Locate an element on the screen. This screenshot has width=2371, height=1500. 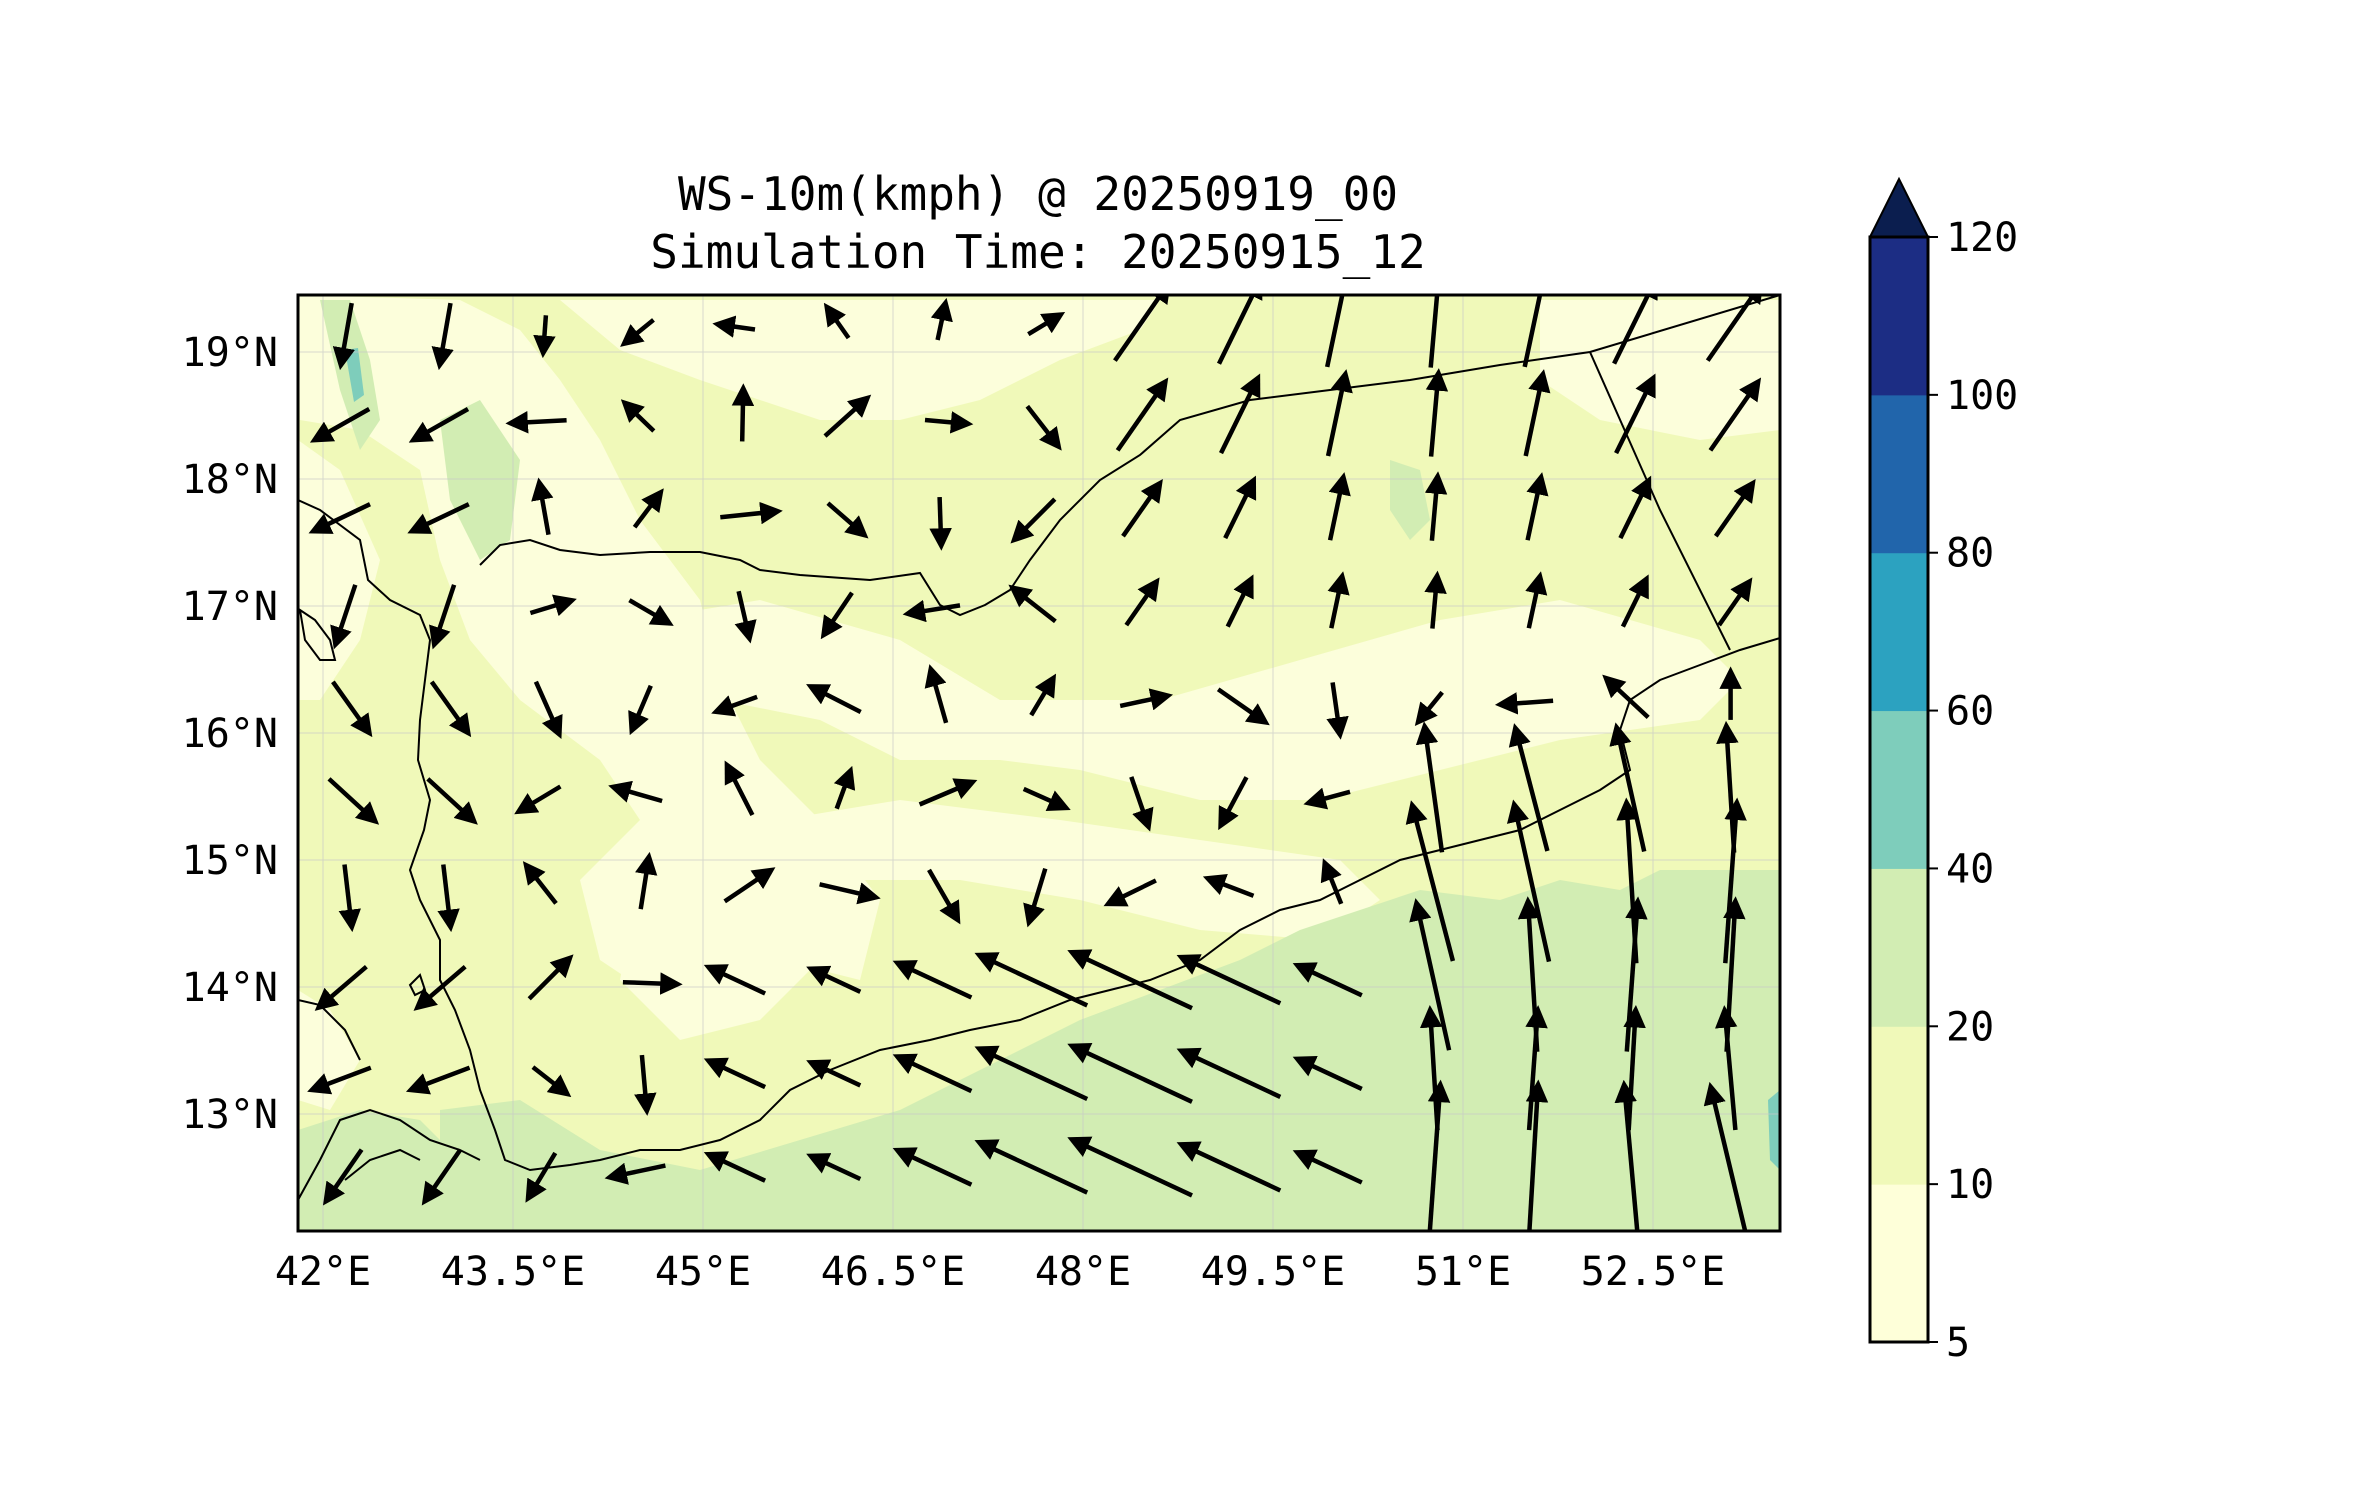
chart-subtitle: Simulation Time: 20250915_12 is located at coordinates (1037, 252).